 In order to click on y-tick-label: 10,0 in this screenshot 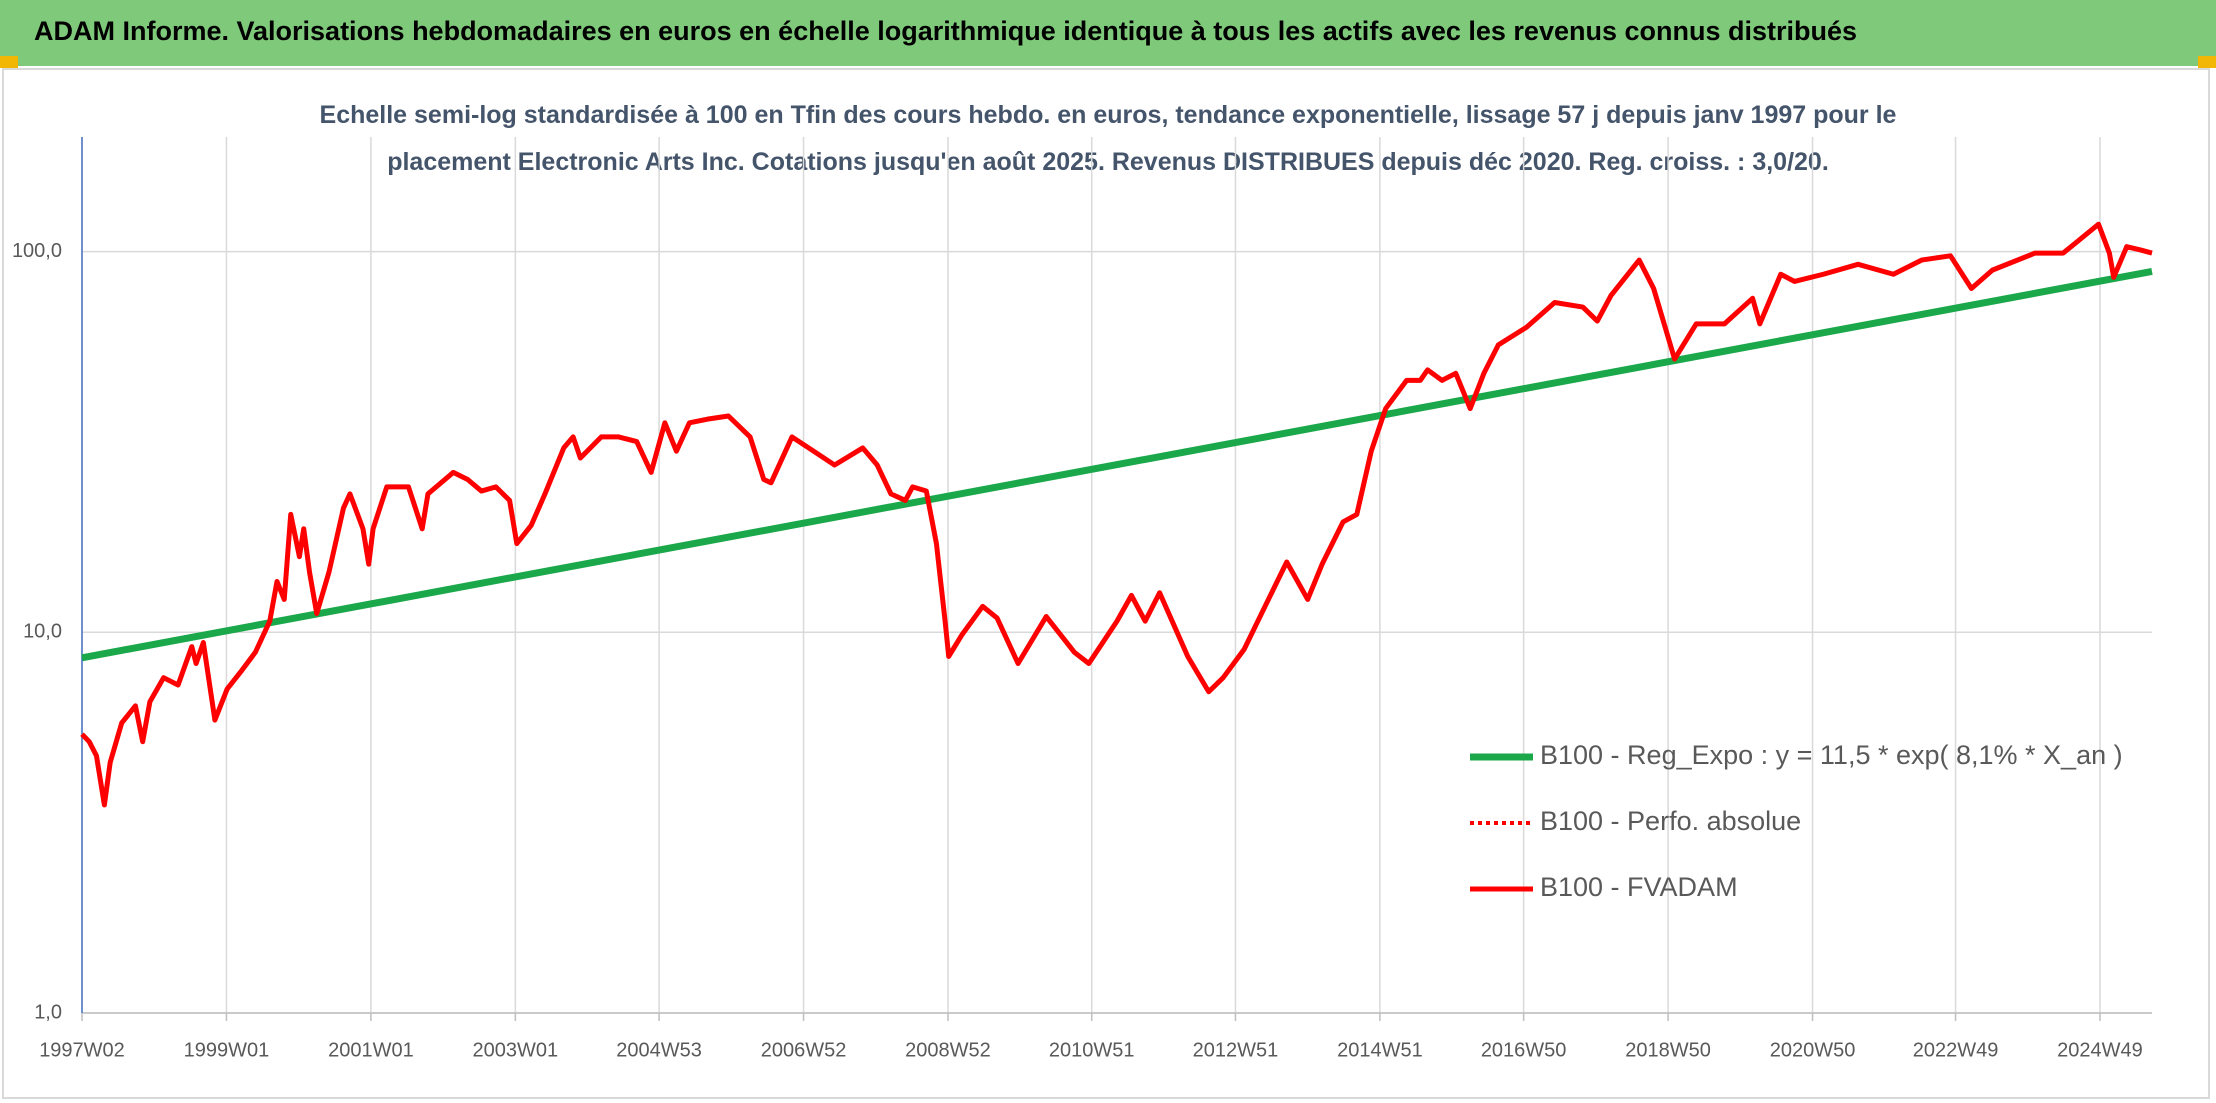, I will do `click(42, 632)`.